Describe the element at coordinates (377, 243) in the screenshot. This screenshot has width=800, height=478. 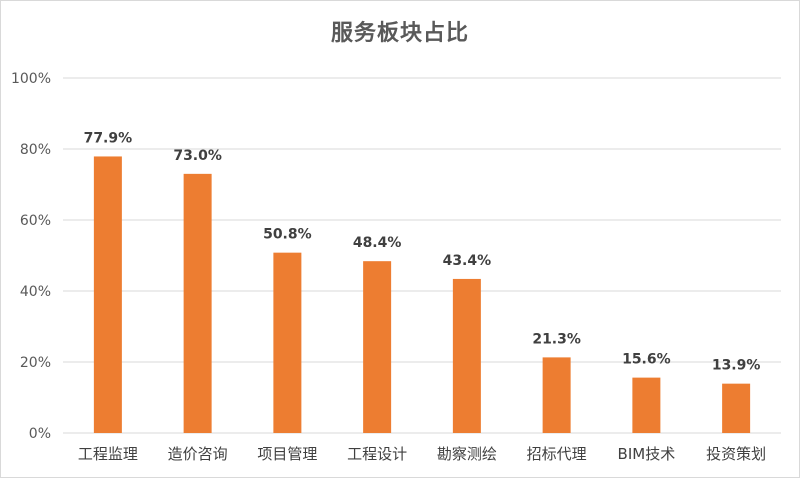
I see `data-label: 48.4%` at that location.